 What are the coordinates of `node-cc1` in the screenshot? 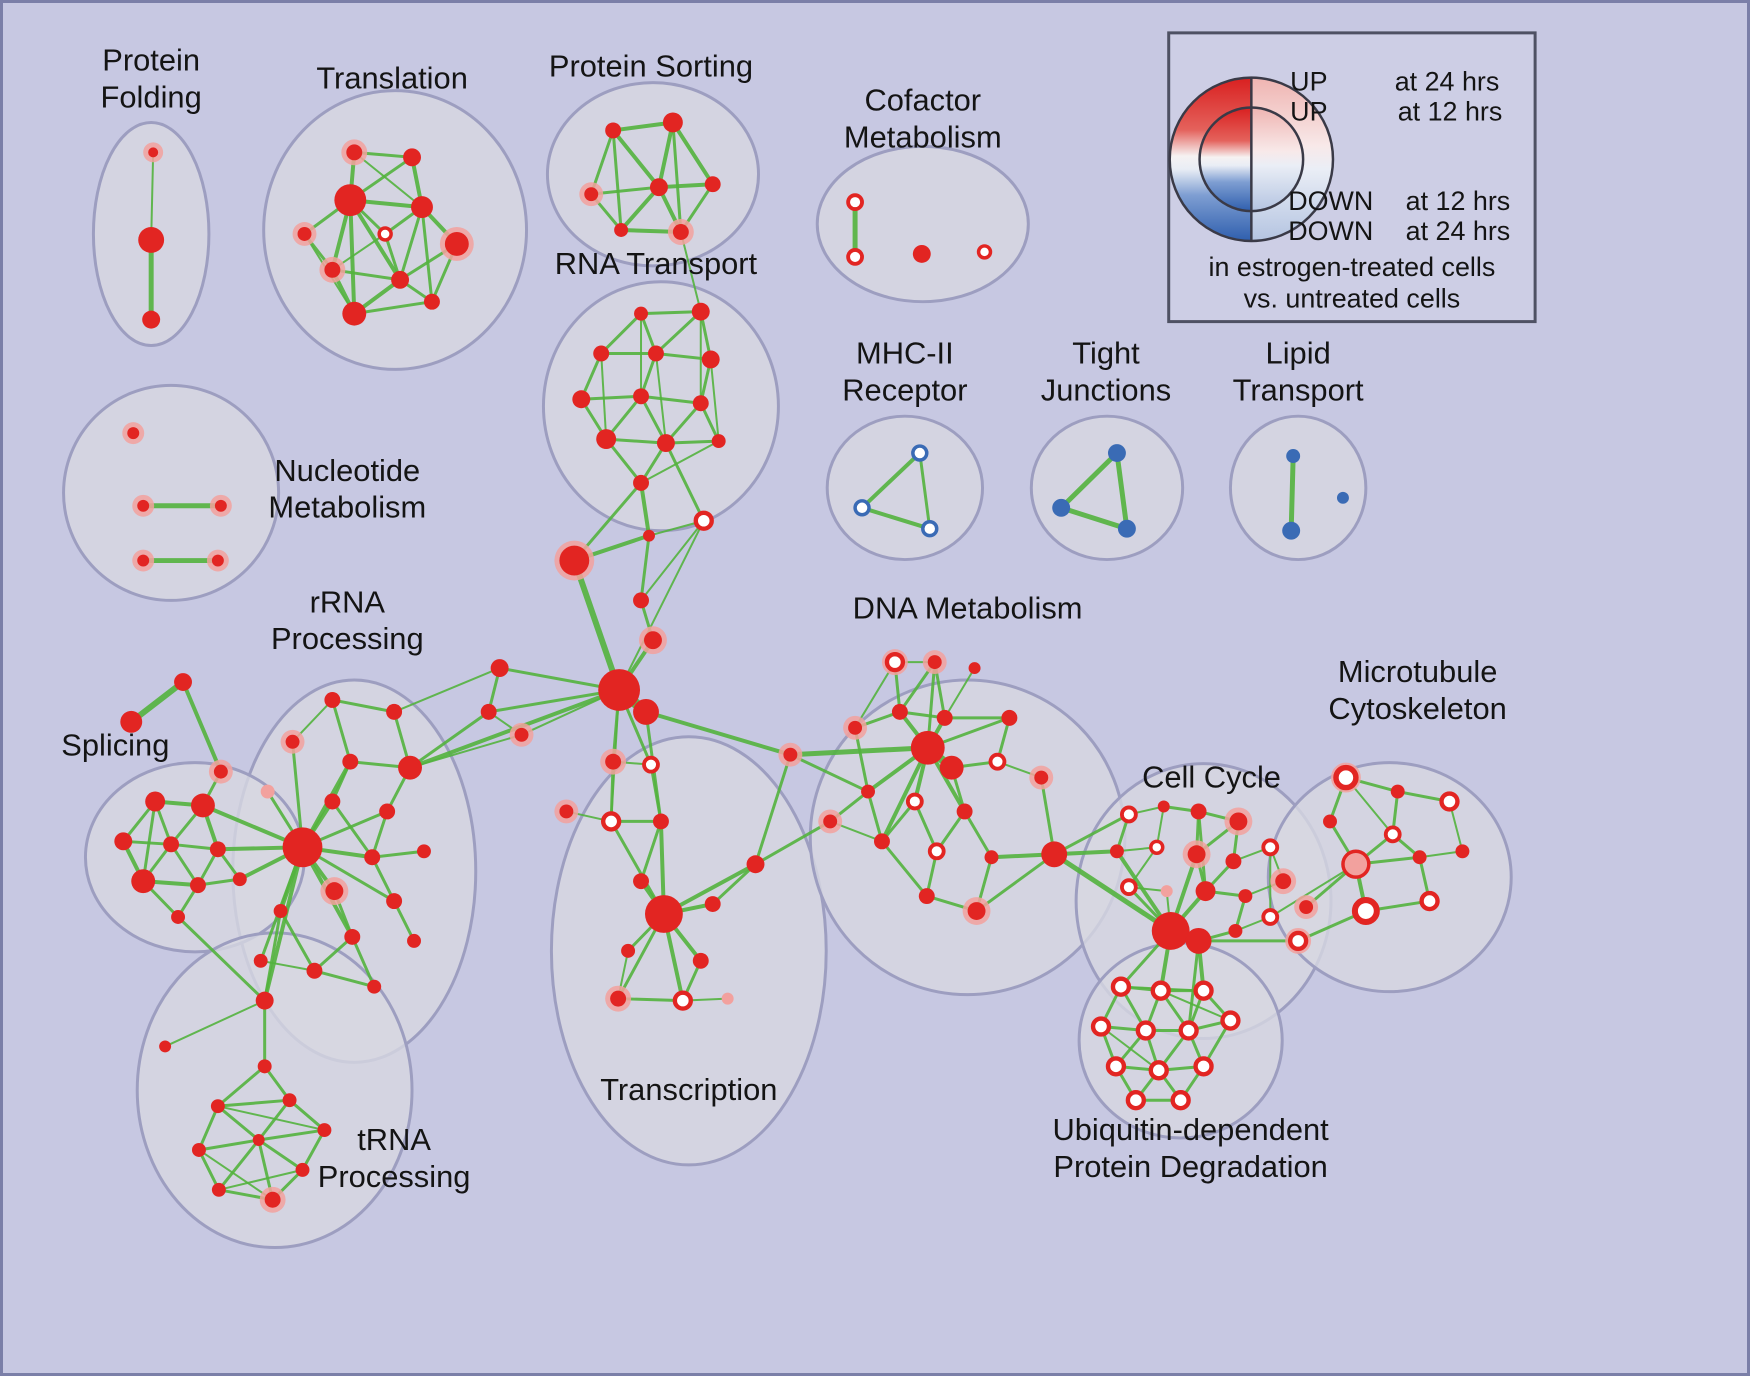 It's located at (1129, 814).